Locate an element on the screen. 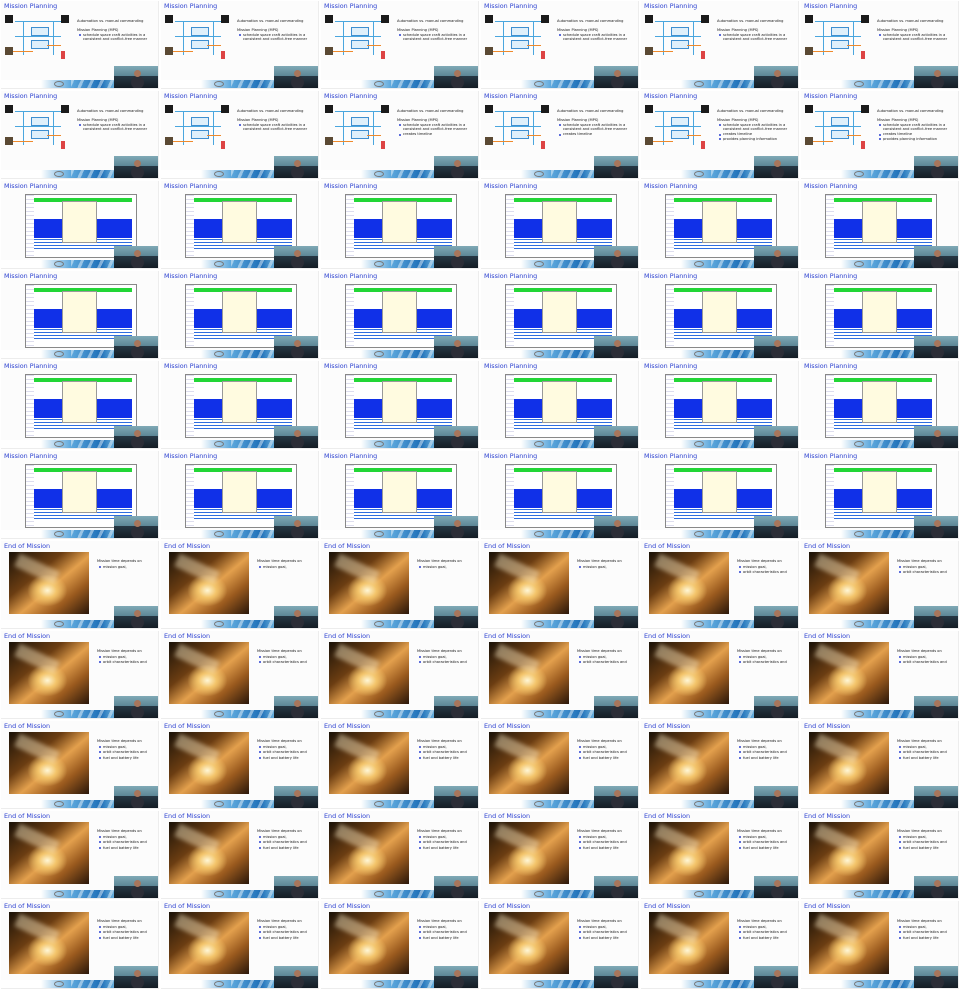 The image size is (960, 990). antenna-icon is located at coordinates (329, 51).